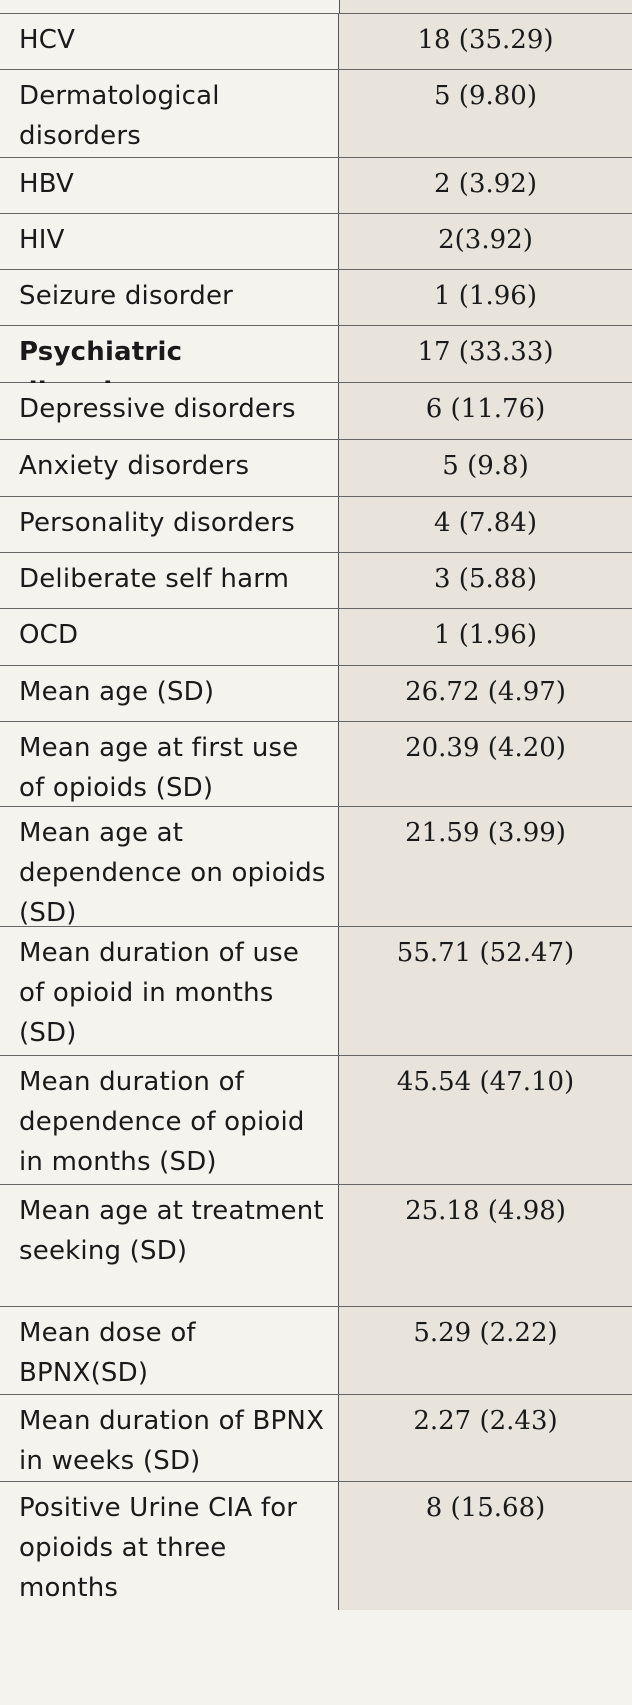 The width and height of the screenshot is (632, 1705). Describe the element at coordinates (169, 1438) in the screenshot. I see `row-label: Mean duration of BPNX in weeks (SD)` at that location.